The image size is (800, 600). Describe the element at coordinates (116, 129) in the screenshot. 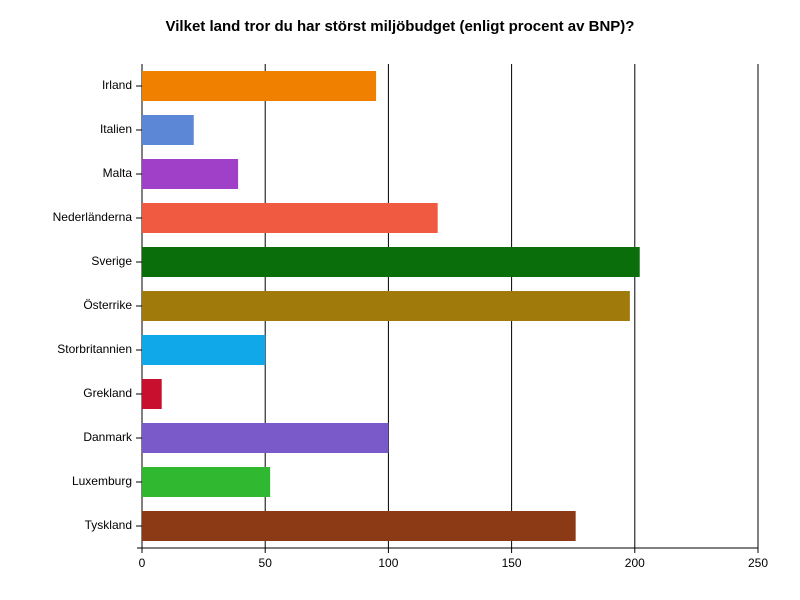

I see `y-tick-label: Italien` at that location.